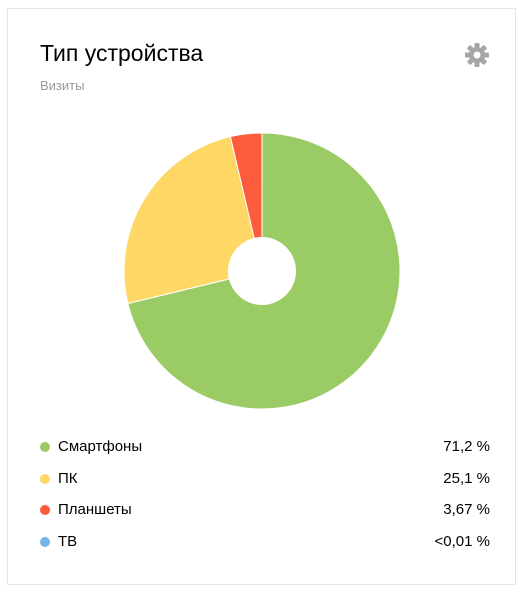  What do you see at coordinates (122, 53) in the screenshot?
I see `widget-title: Тип устройства` at bounding box center [122, 53].